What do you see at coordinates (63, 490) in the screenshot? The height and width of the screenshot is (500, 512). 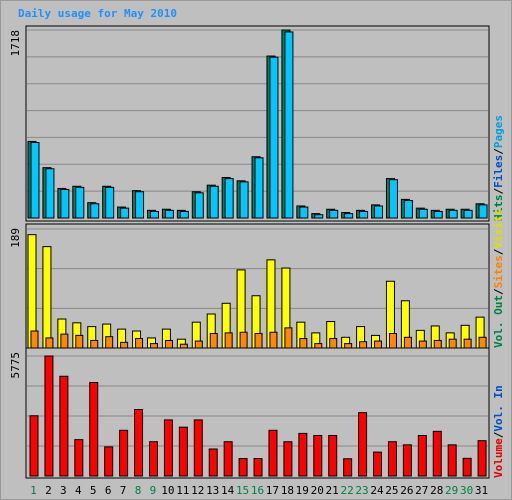 I see `x-tick-label: 3` at bounding box center [63, 490].